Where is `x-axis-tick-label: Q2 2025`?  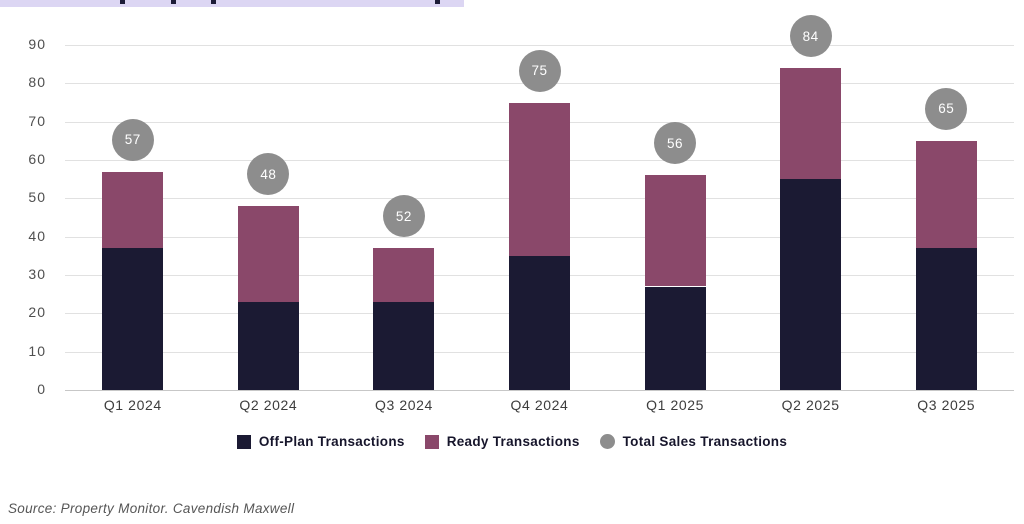 x-axis-tick-label: Q2 2025 is located at coordinates (810, 405).